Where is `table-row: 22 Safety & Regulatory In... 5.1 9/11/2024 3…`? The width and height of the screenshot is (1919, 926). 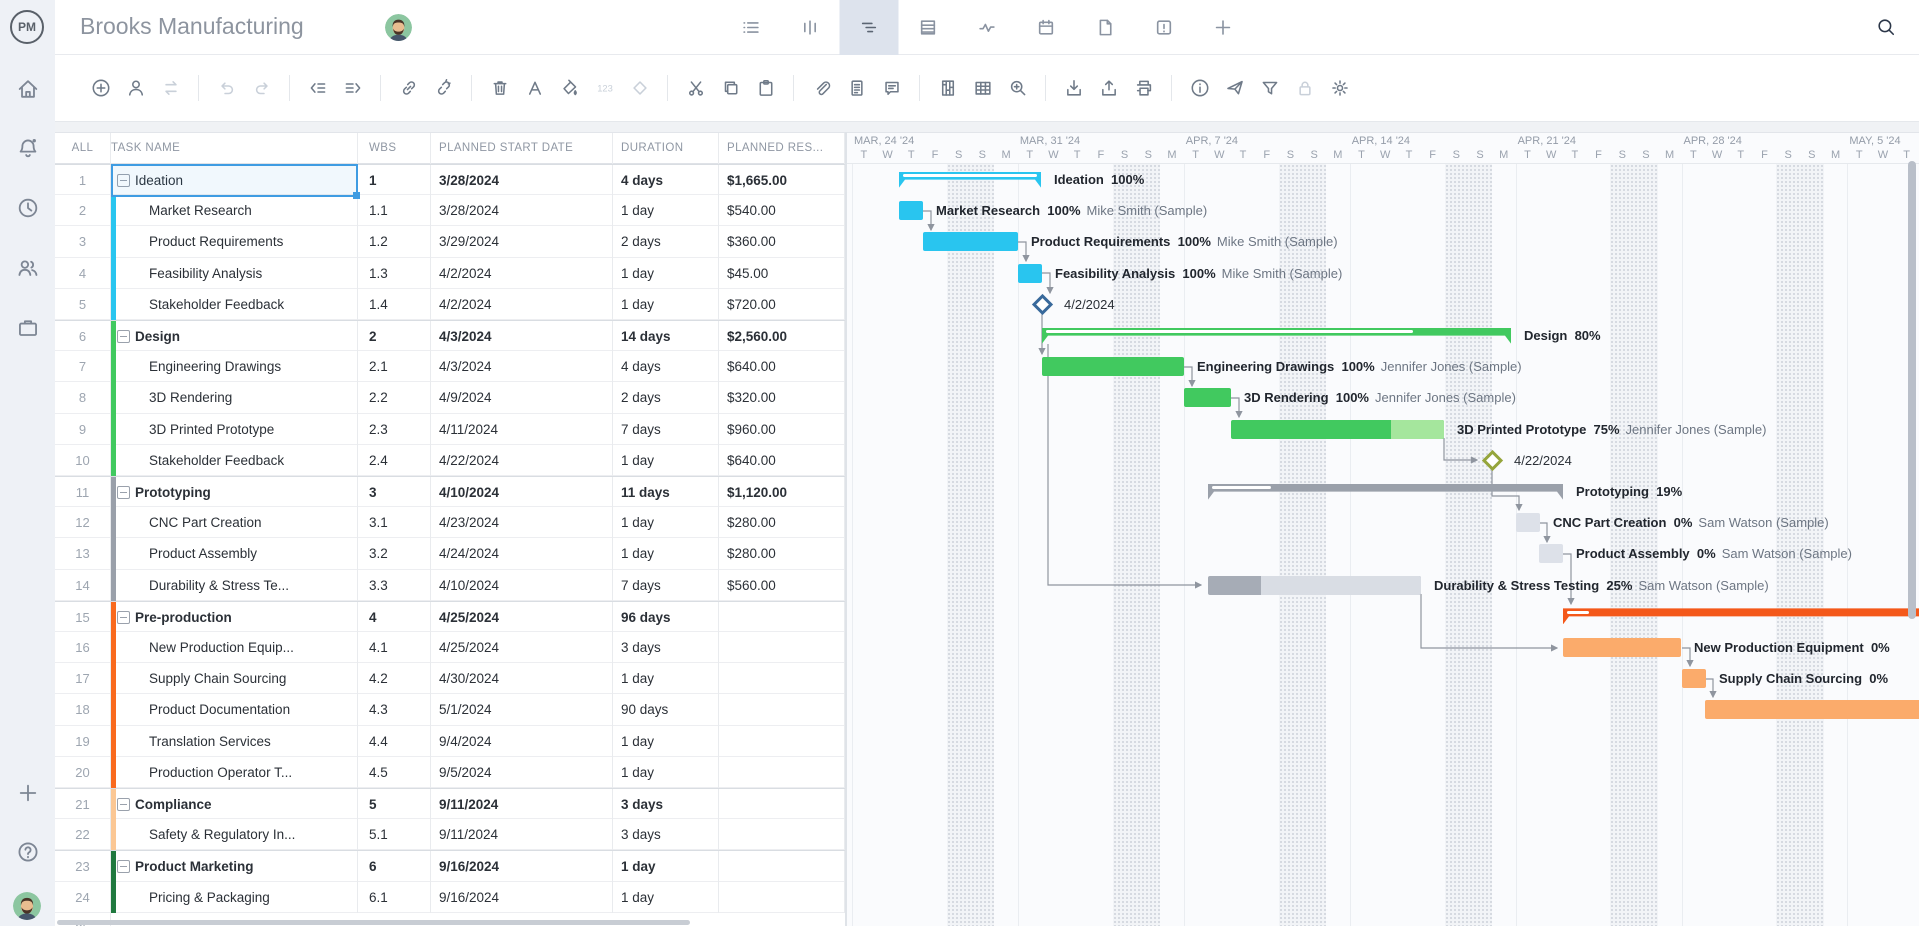 table-row: 22 Safety & Regulatory In... 5.1 9/11/2024 3… is located at coordinates (450, 835).